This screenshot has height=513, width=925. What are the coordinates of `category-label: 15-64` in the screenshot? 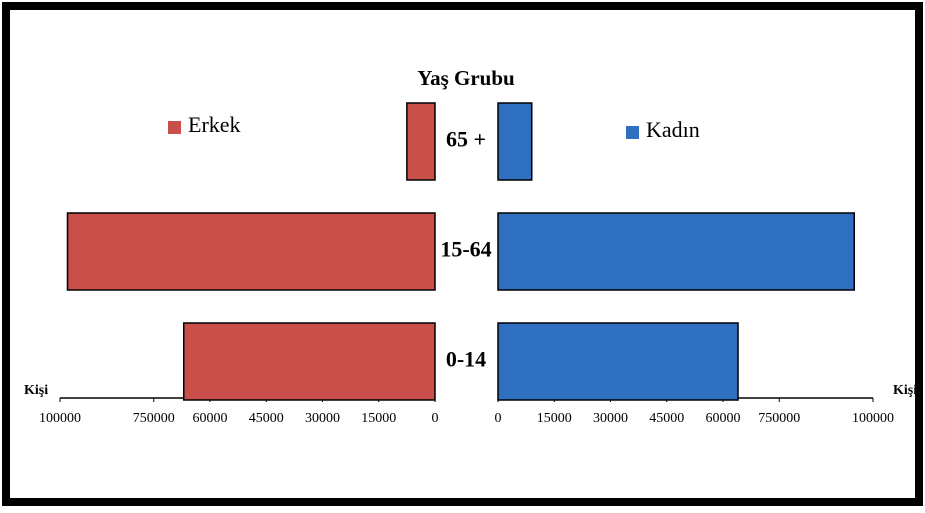 It's located at (465, 249).